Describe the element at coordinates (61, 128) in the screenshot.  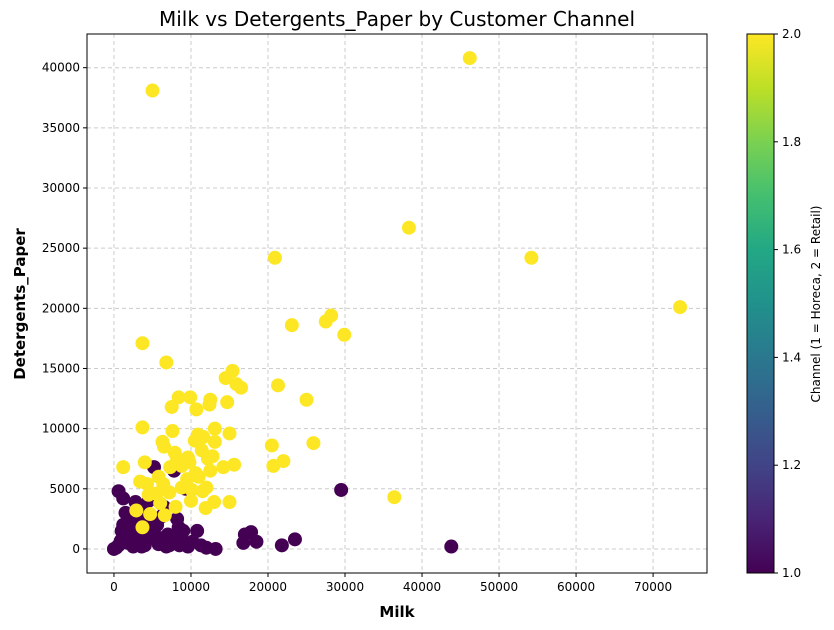
I see `y-tick-label: 35000` at that location.